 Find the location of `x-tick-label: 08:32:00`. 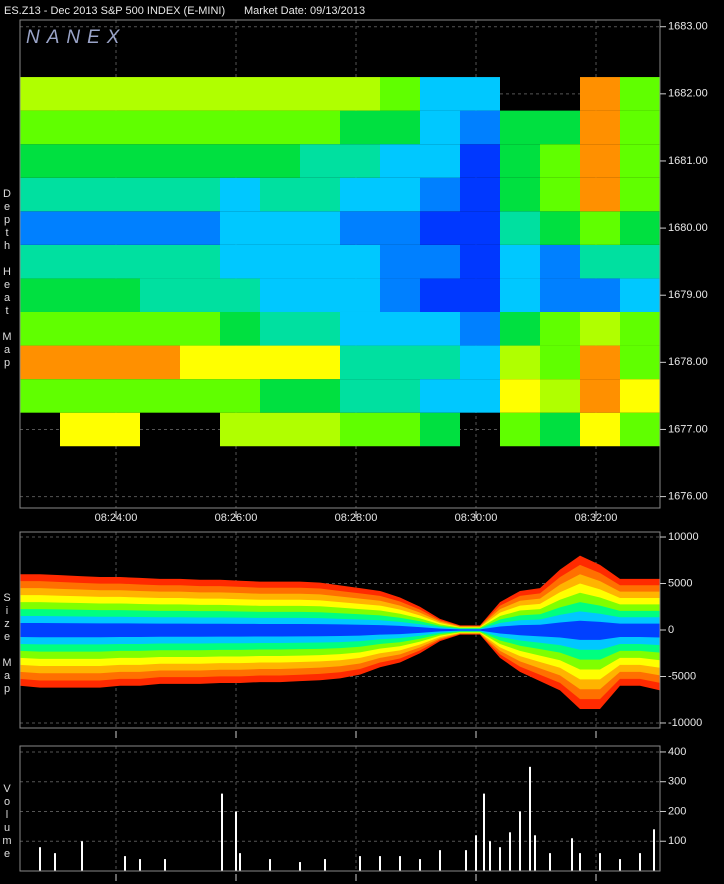

x-tick-label: 08:32:00 is located at coordinates (596, 518).